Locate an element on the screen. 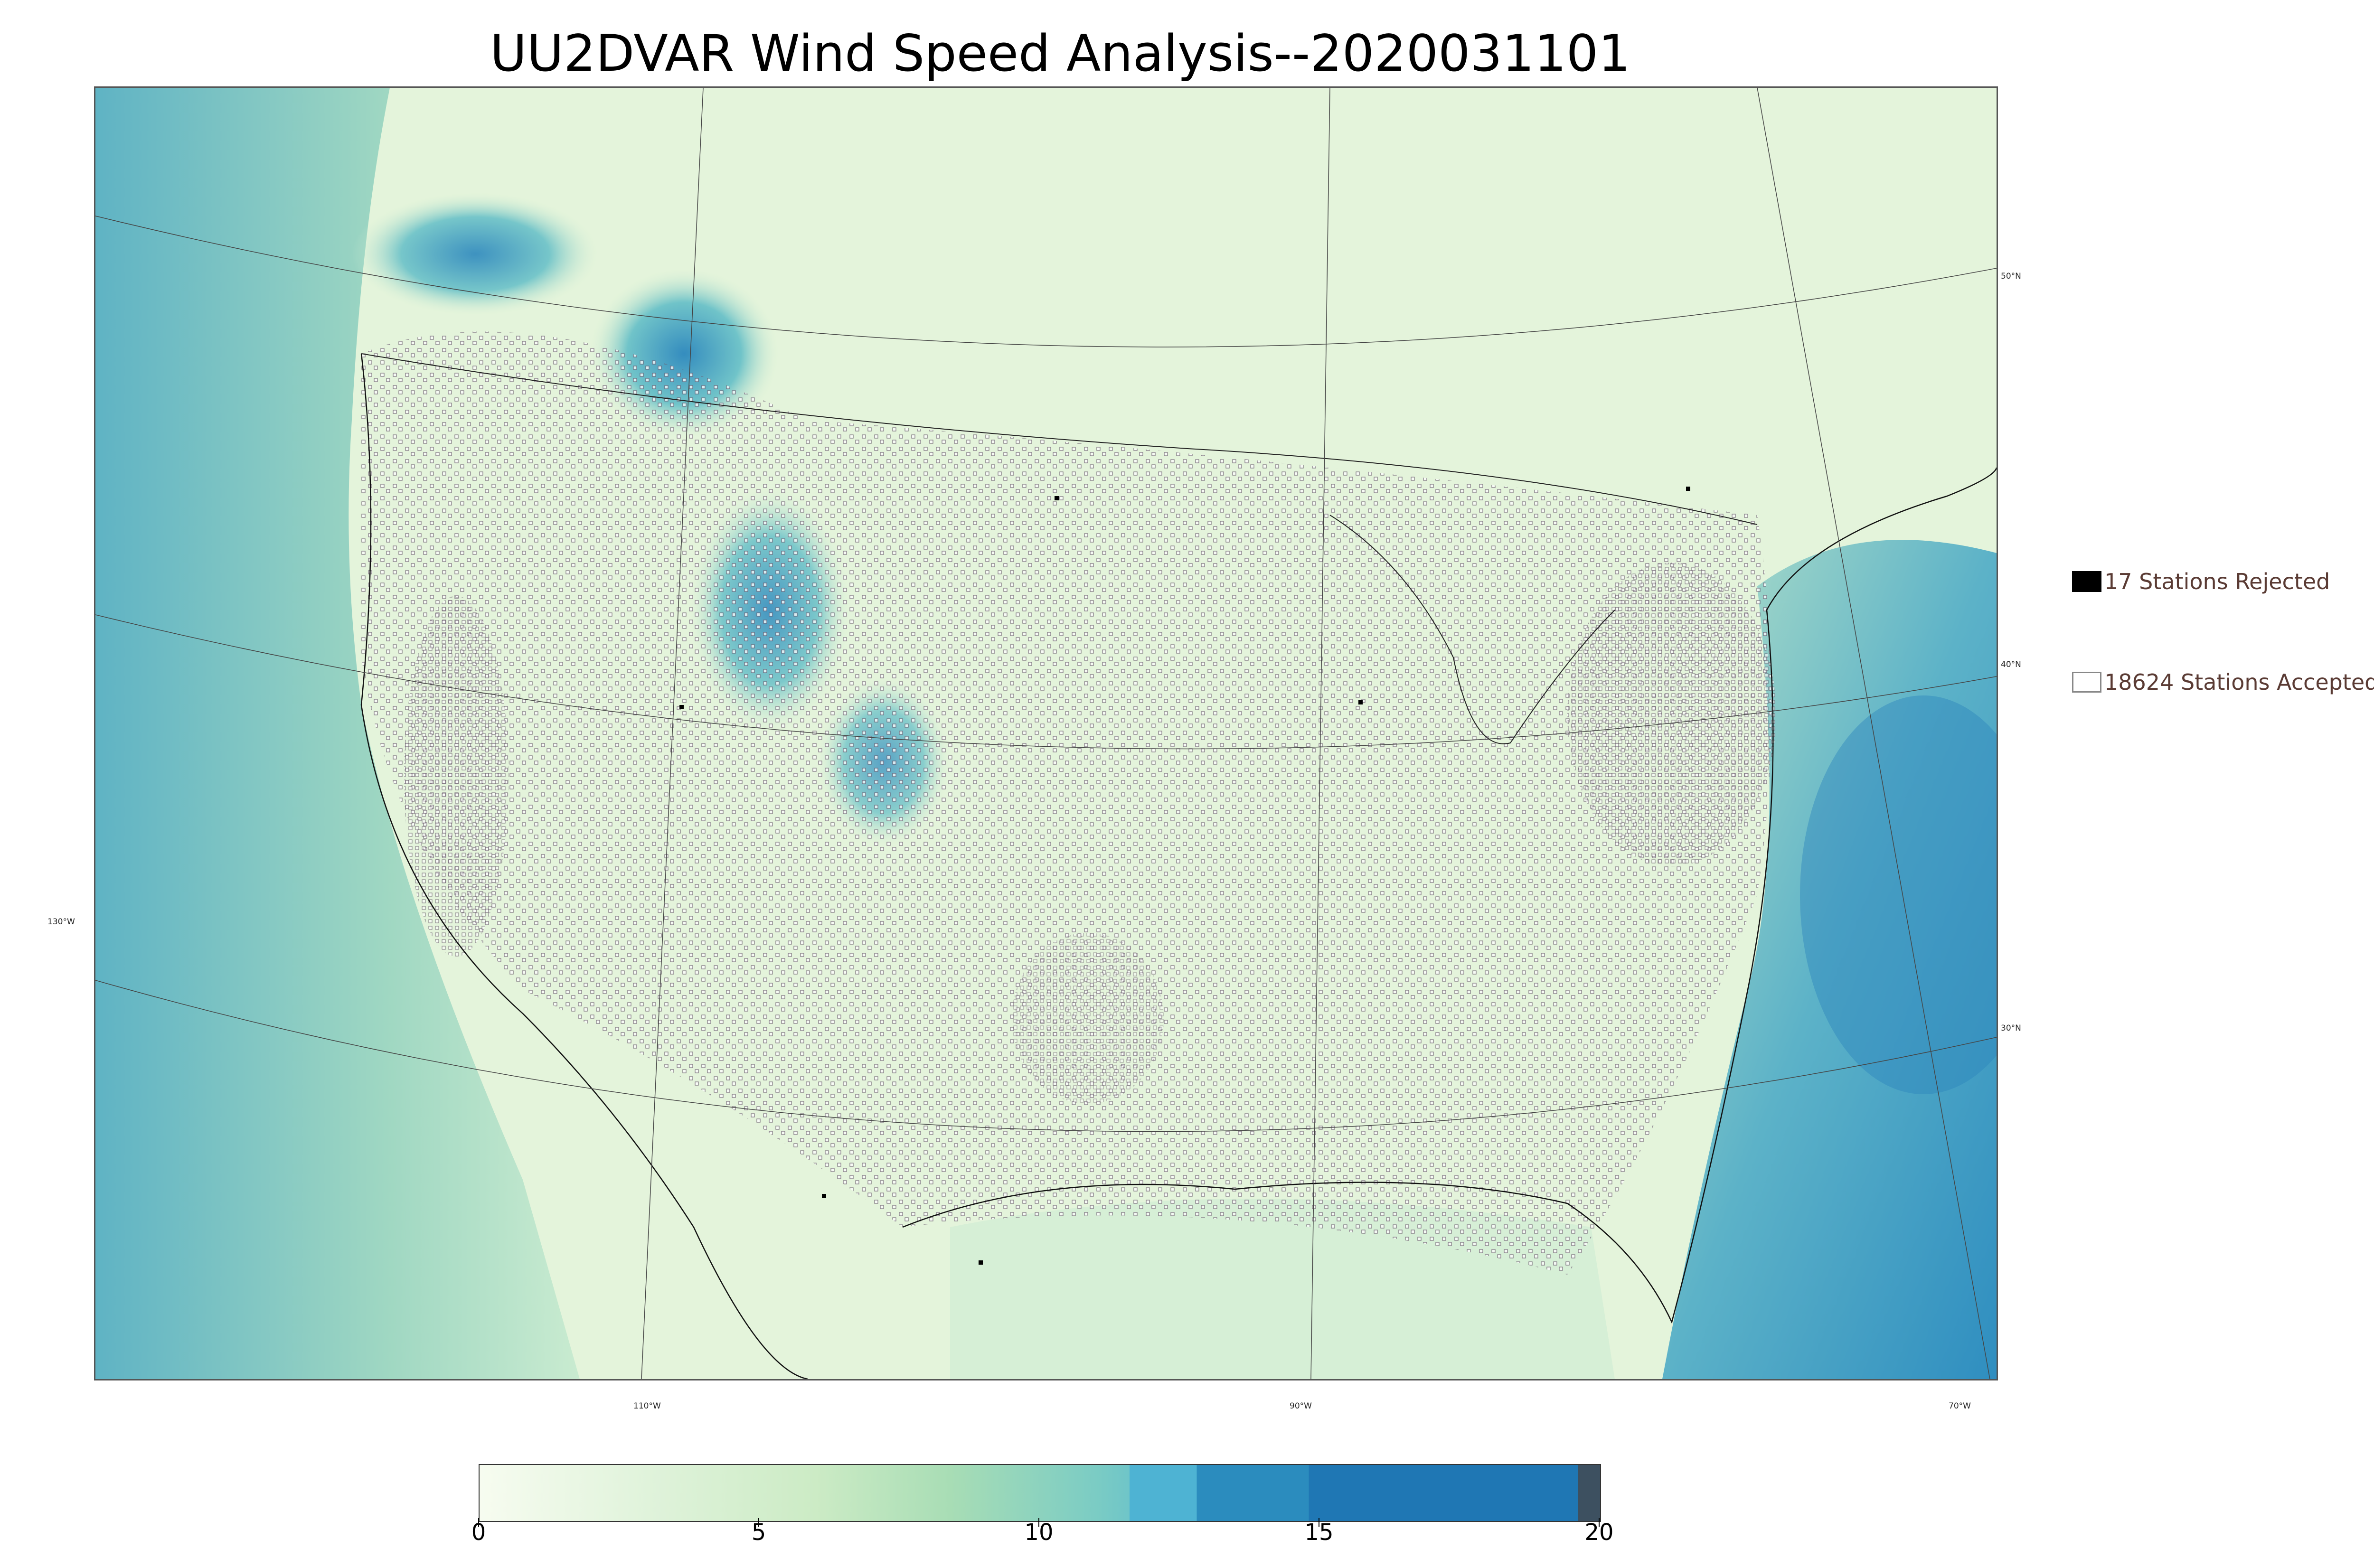 The image size is (2374, 1568). atlantic-ocean is located at coordinates (1829, 959).